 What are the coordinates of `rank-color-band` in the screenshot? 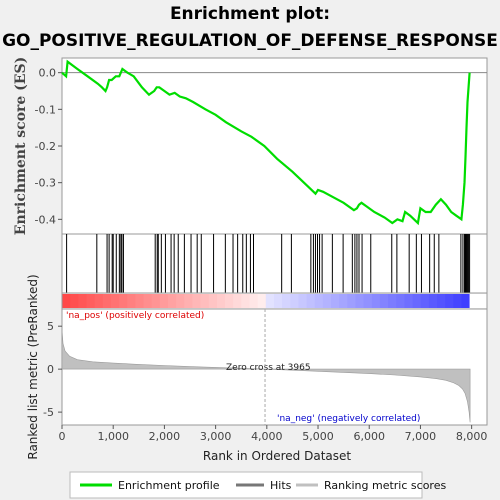 It's located at (274, 301).